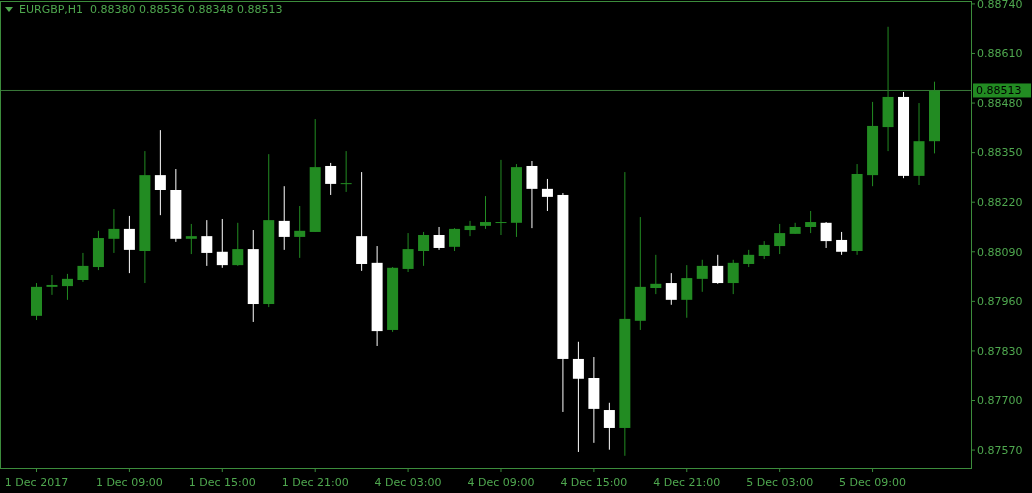 The width and height of the screenshot is (1032, 493). I want to click on y-tick-label: 0.87960, so click(1000, 302).